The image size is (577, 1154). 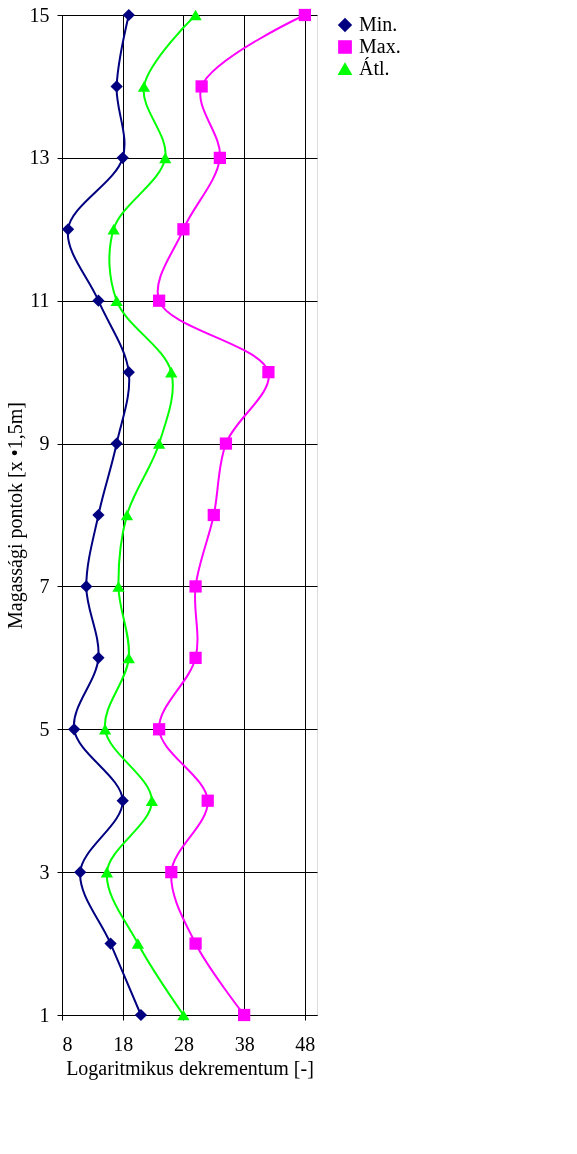 I want to click on legend-label: Max., so click(x=380, y=46).